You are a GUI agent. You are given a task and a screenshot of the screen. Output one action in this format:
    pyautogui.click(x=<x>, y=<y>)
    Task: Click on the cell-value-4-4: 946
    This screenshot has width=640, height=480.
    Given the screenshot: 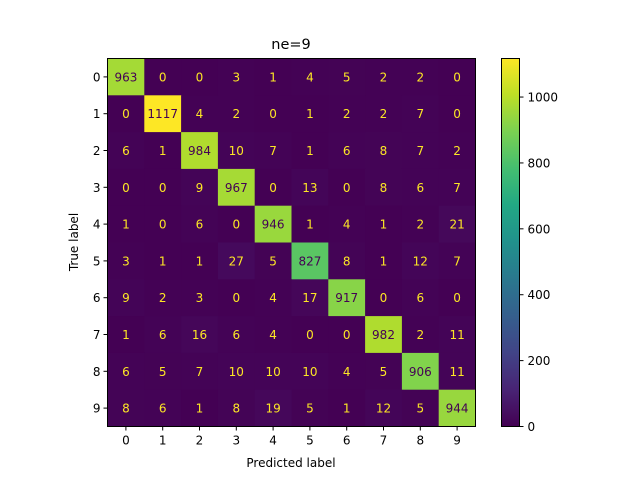 What is the action you would take?
    pyautogui.click(x=273, y=225)
    